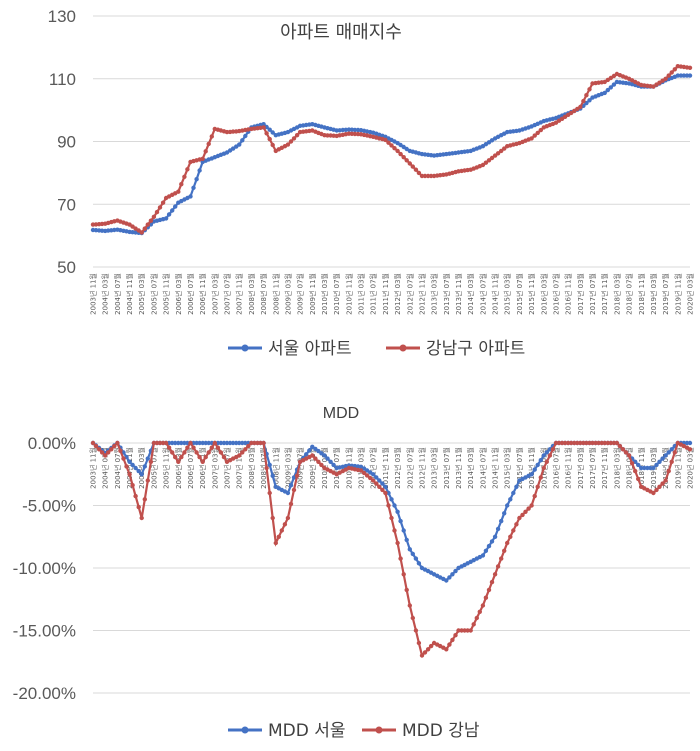 This screenshot has width=700, height=751. What do you see at coordinates (421, 731) in the screenshot?
I see `legend-item-mdd-gangnam: MDD 강남` at bounding box center [421, 731].